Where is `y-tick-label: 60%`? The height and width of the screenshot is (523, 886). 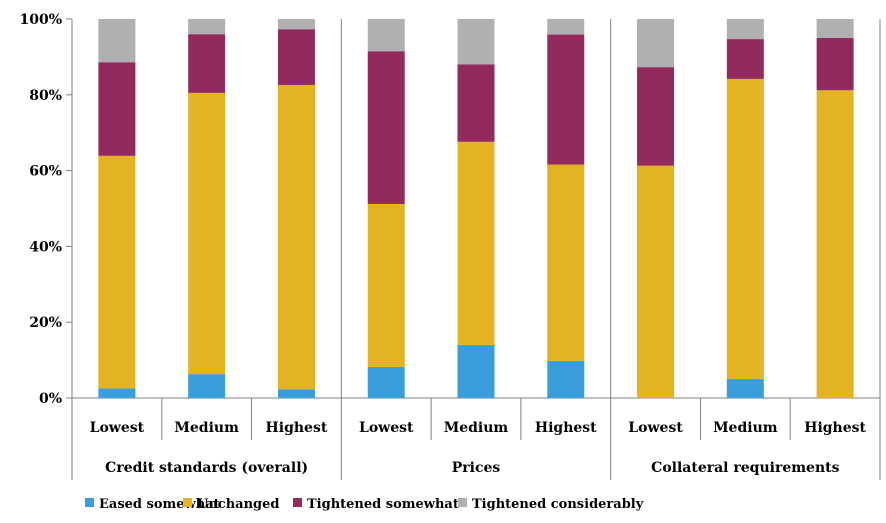
y-tick-label: 60% is located at coordinates (45, 172).